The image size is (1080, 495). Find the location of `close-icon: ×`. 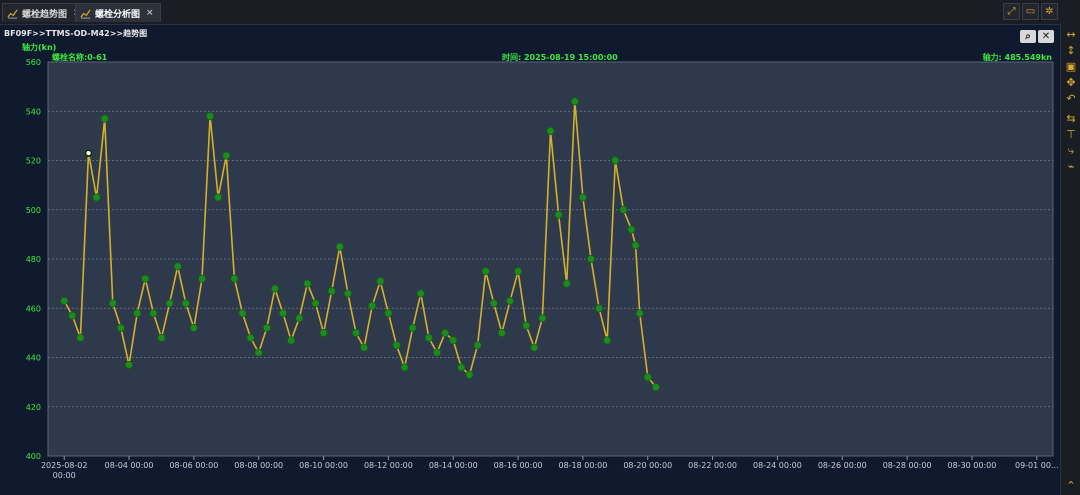

close-icon: × is located at coordinates (150, 13).